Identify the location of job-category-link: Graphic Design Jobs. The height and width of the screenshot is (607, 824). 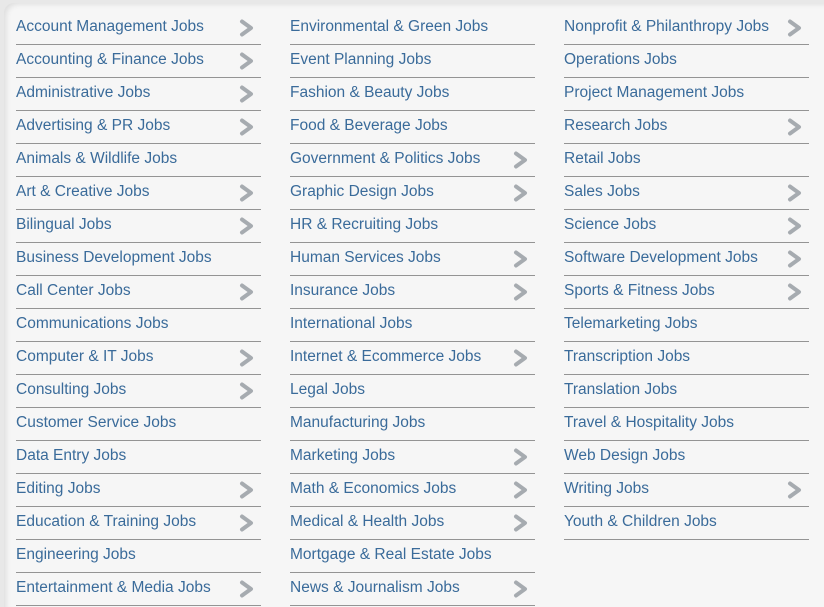
(412, 193).